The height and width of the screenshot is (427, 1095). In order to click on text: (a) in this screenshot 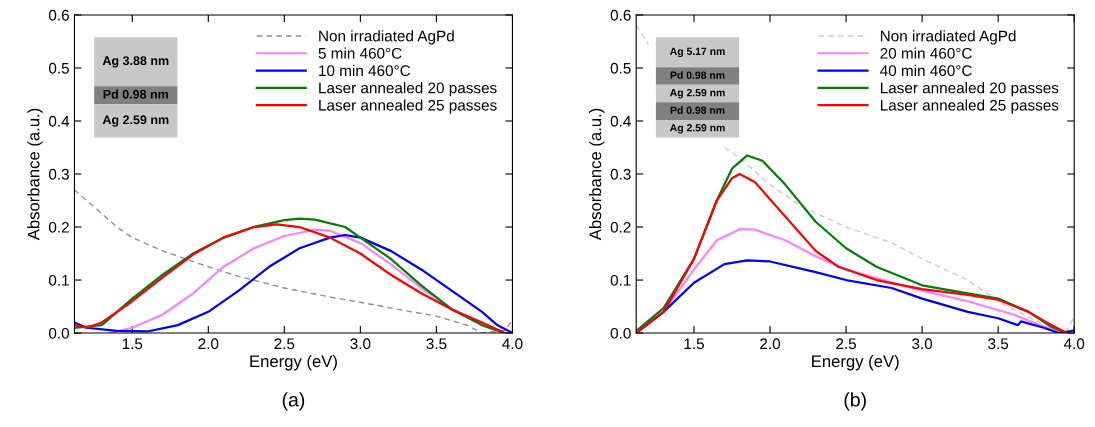, I will do `click(293, 401)`.